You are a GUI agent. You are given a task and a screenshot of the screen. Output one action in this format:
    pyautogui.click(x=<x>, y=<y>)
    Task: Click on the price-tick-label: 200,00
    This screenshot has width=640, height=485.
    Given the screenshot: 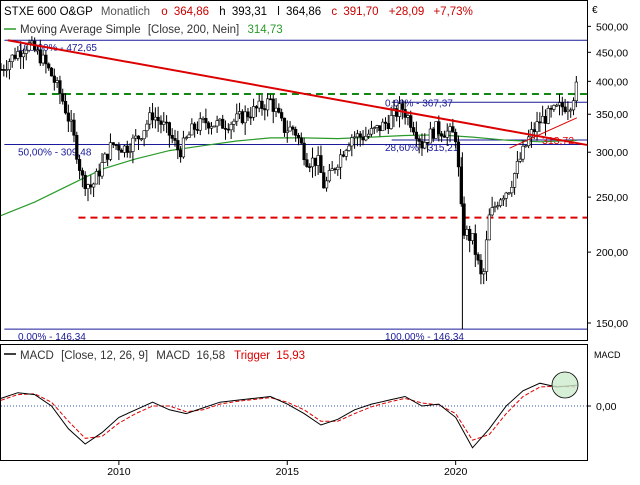 What is the action you would take?
    pyautogui.click(x=612, y=253)
    